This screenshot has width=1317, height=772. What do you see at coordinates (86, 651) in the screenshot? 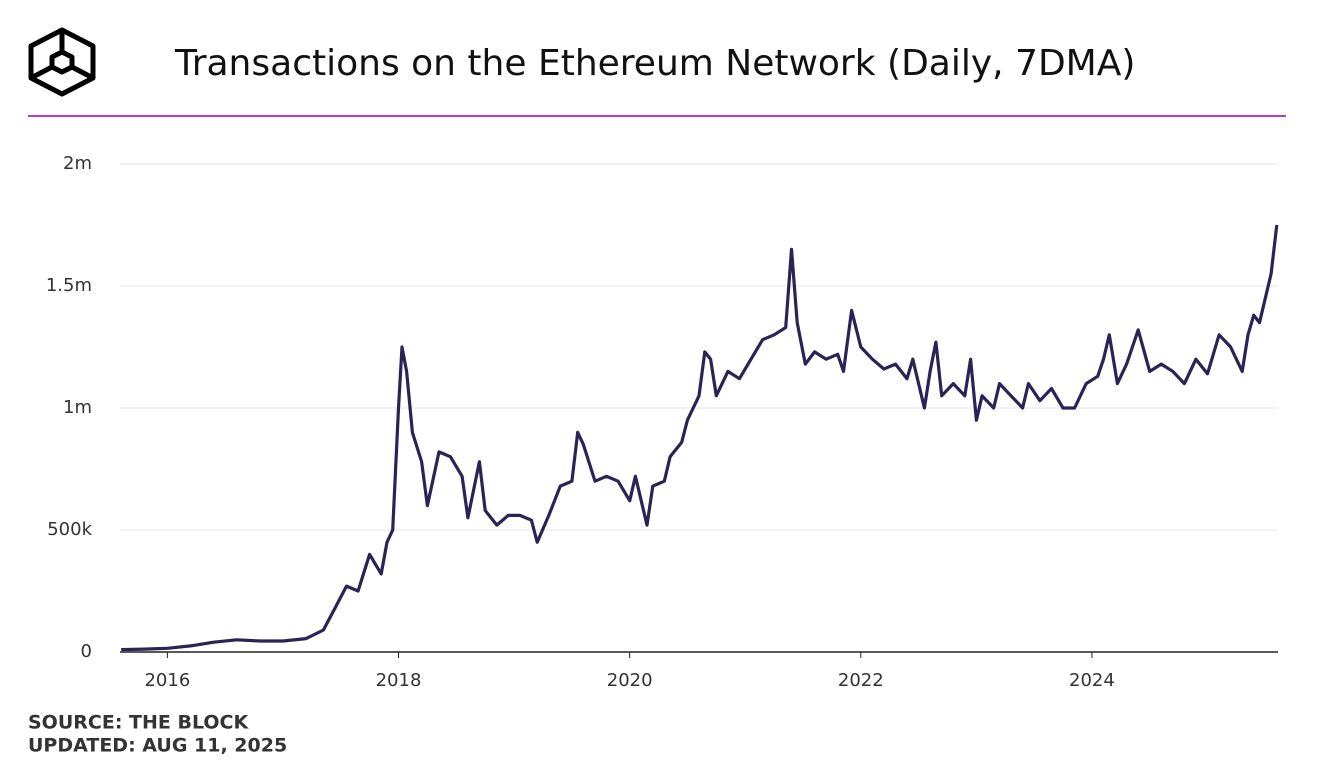
I see `y-tick-label: 0` at bounding box center [86, 651].